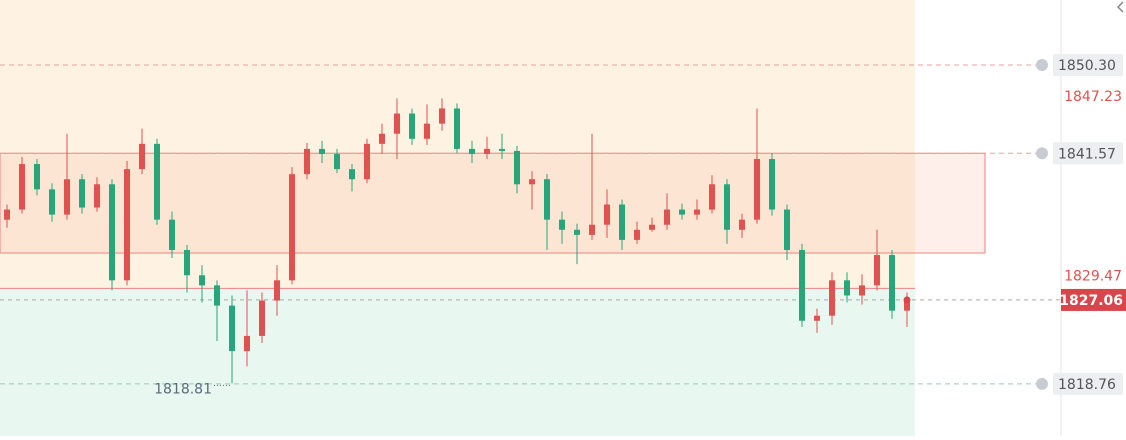 This screenshot has width=1126, height=440. I want to click on alert-label: 1841.57, so click(1087, 154).